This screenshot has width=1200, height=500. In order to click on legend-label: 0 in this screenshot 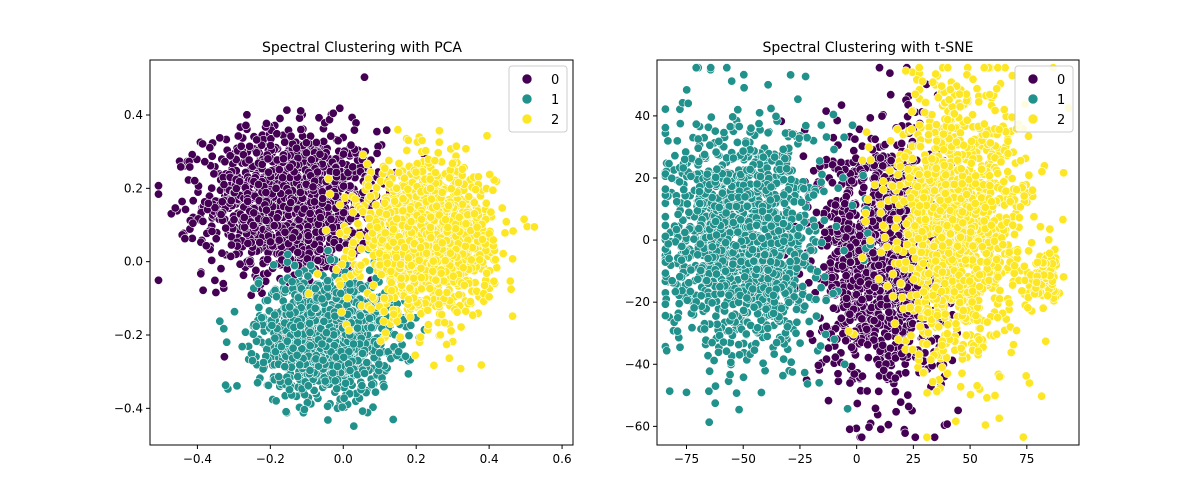, I will do `click(555, 80)`.